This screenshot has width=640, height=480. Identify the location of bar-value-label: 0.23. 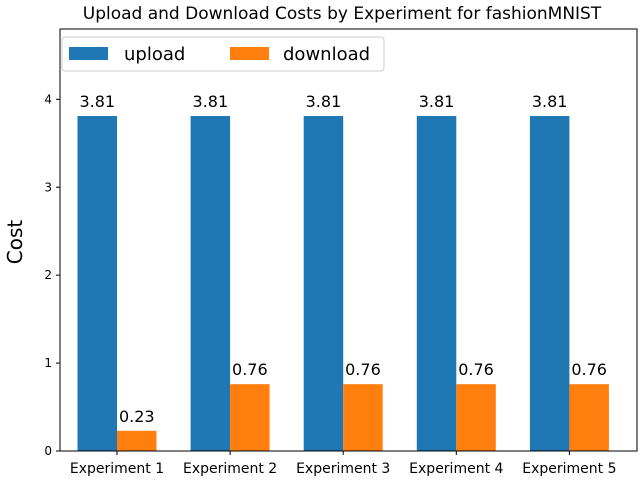
(137, 416).